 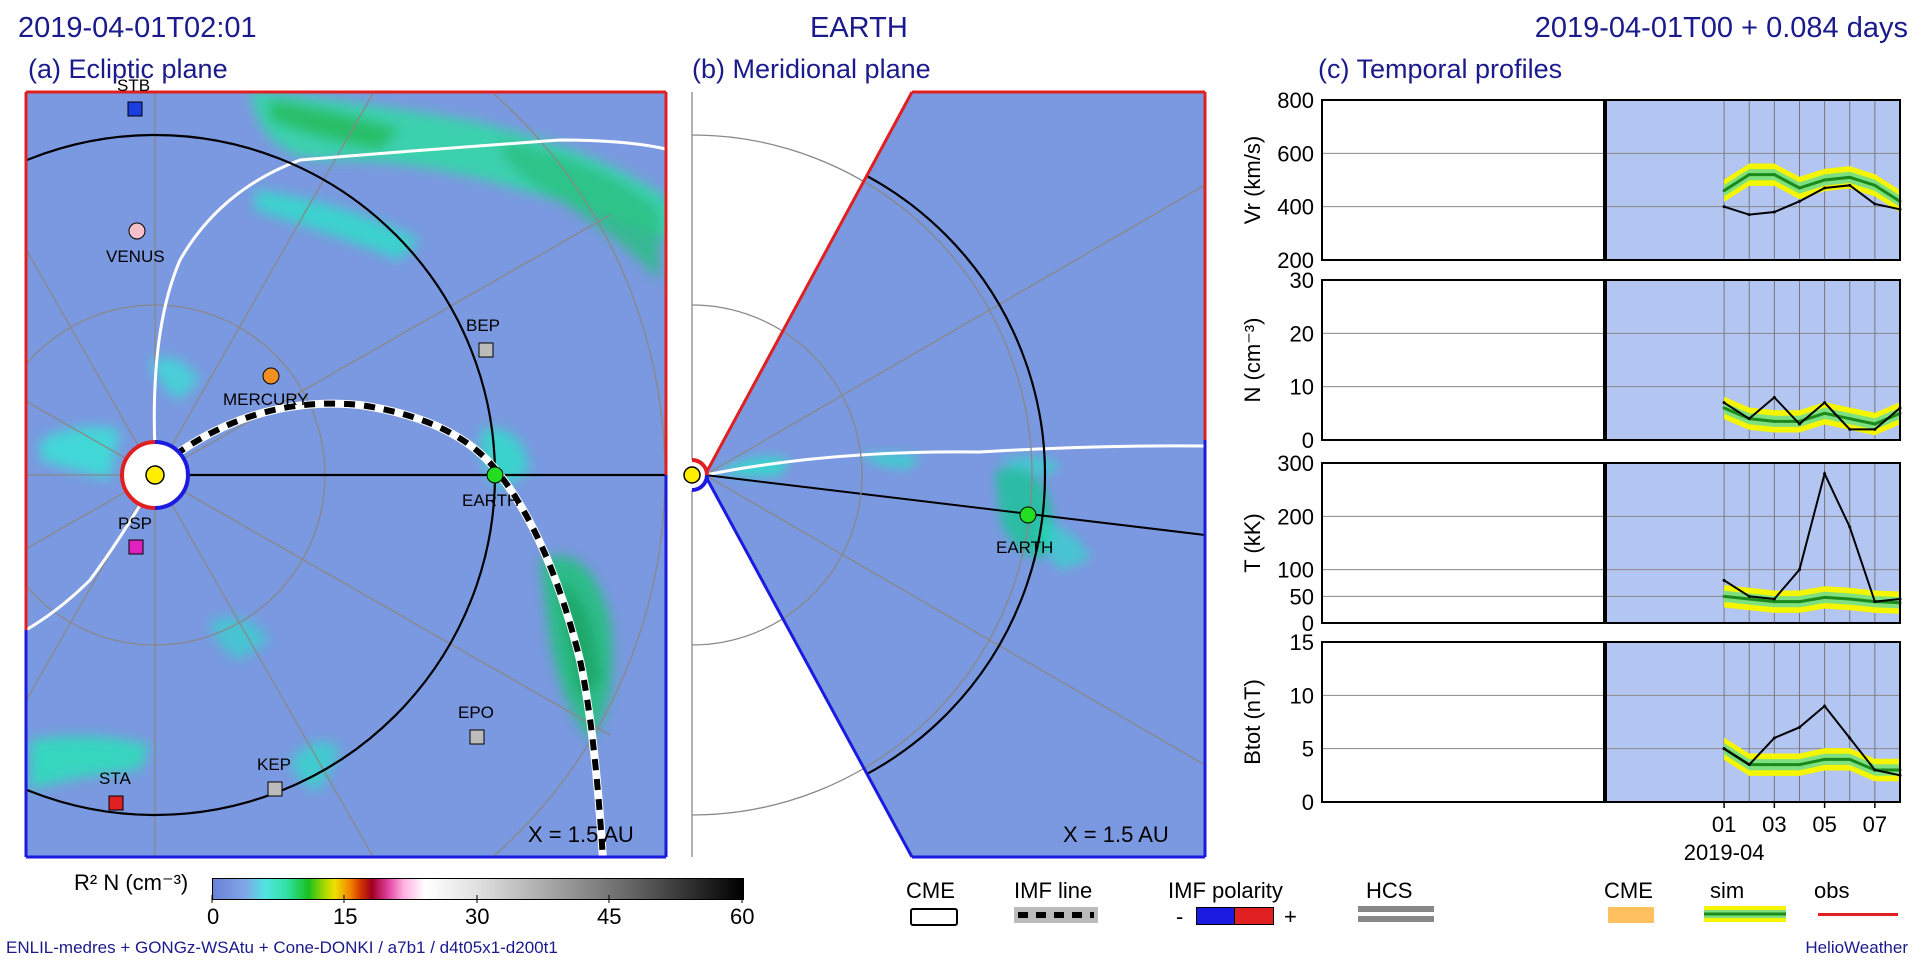 What do you see at coordinates (1295, 570) in the screenshot?
I see `y-tick-label: 100` at bounding box center [1295, 570].